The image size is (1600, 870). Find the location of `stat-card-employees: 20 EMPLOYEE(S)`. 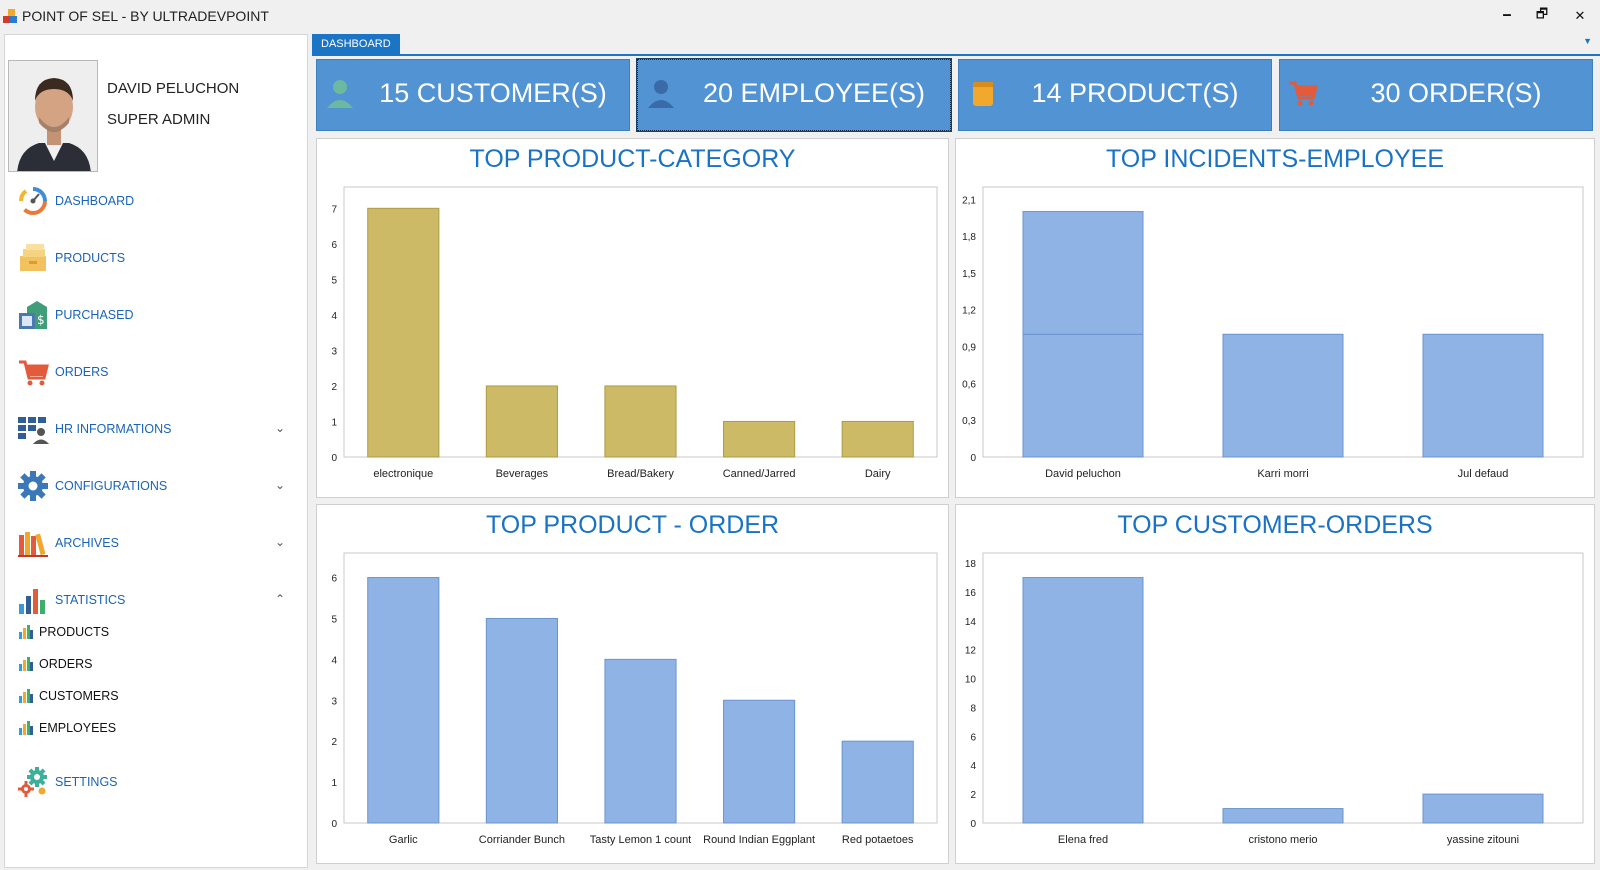

stat-card-employees: 20 EMPLOYEE(S) is located at coordinates (794, 95).